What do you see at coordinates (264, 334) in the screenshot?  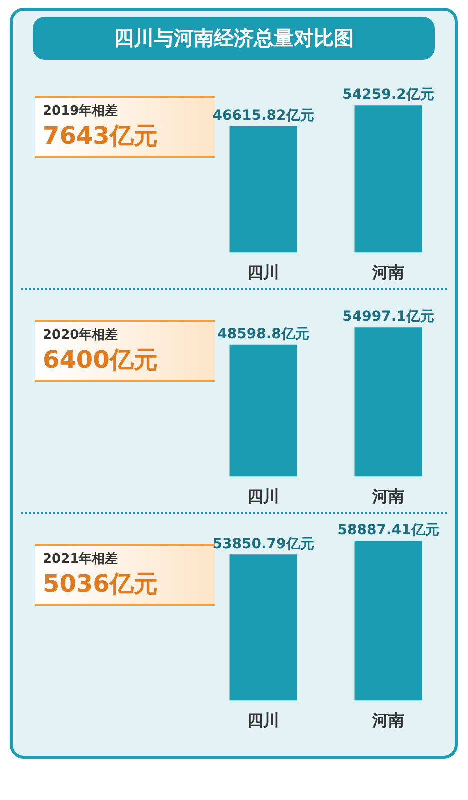 I see `data-label: 48598.8亿元` at bounding box center [264, 334].